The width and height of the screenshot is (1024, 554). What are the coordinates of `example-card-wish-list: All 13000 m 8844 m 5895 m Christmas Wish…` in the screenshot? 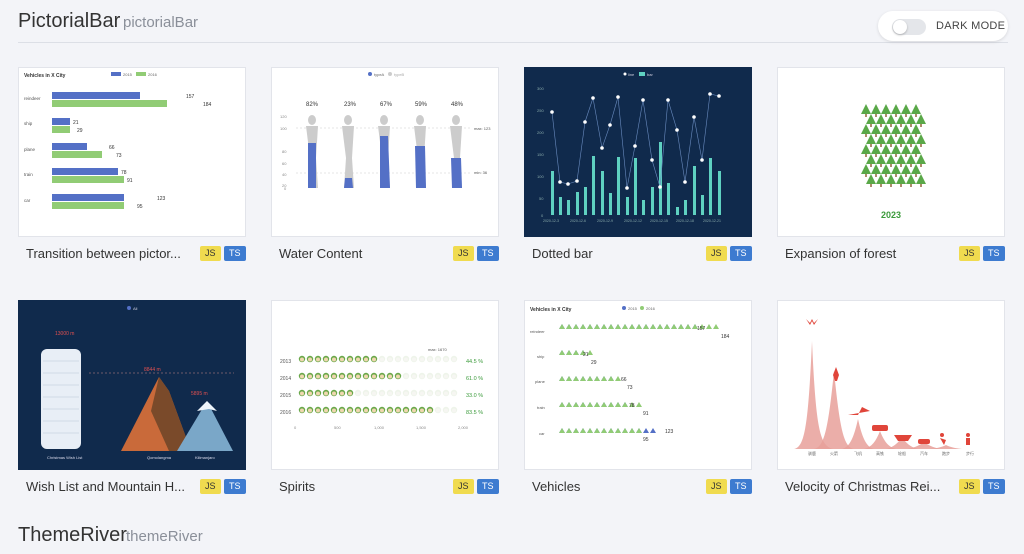 It's located at (132, 397).